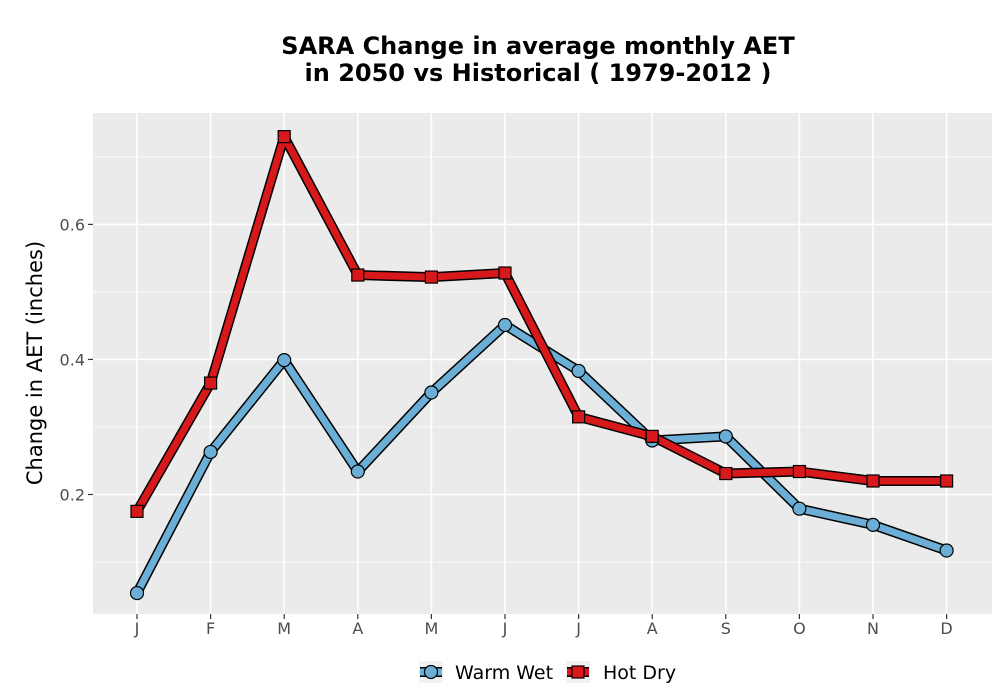  What do you see at coordinates (431, 672) in the screenshot?
I see `warm-wet-legend-marker` at bounding box center [431, 672].